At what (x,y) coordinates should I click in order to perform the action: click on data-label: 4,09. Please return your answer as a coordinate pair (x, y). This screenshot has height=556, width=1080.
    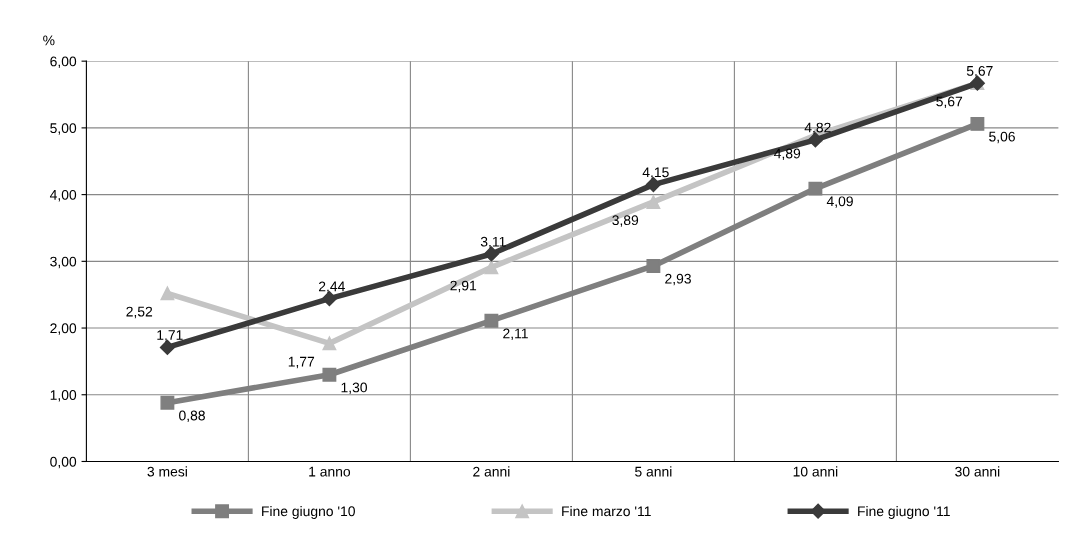
    Looking at the image, I should click on (839, 202).